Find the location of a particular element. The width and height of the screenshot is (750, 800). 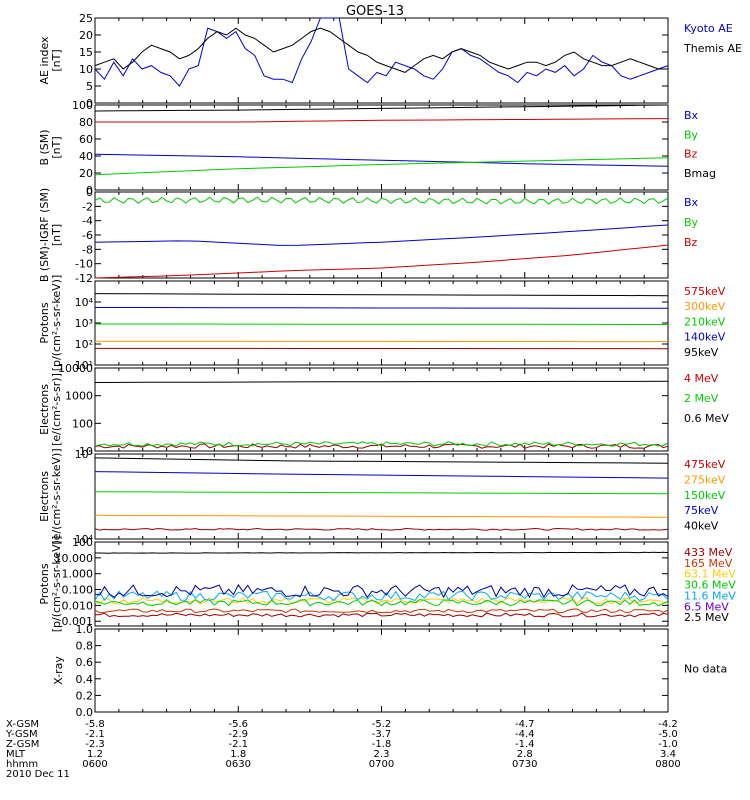

legend-entry: 165 MeV is located at coordinates (708, 563).